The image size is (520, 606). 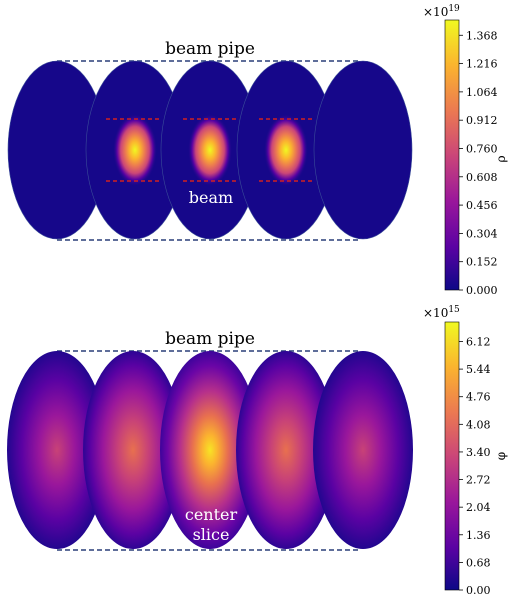 I want to click on potential-tick-label: 4.76, so click(x=478, y=397).